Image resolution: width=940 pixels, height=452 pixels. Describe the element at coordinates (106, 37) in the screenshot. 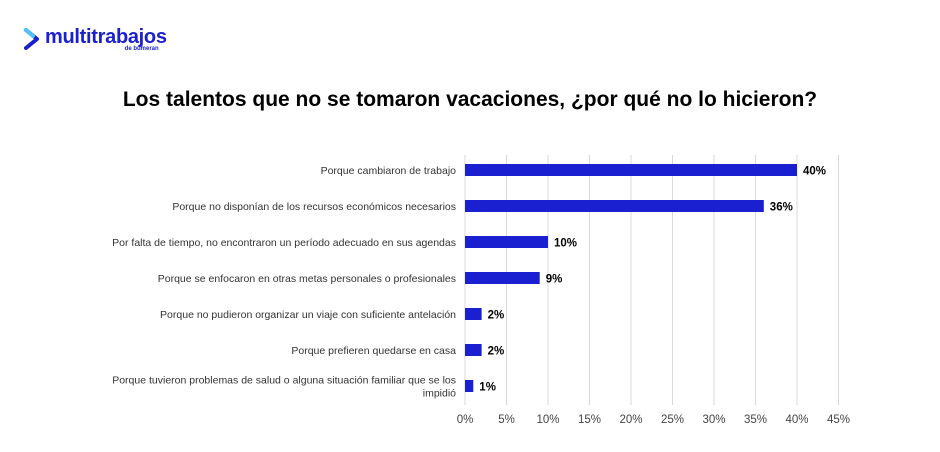

I see `brand-name: multitrabajos` at that location.